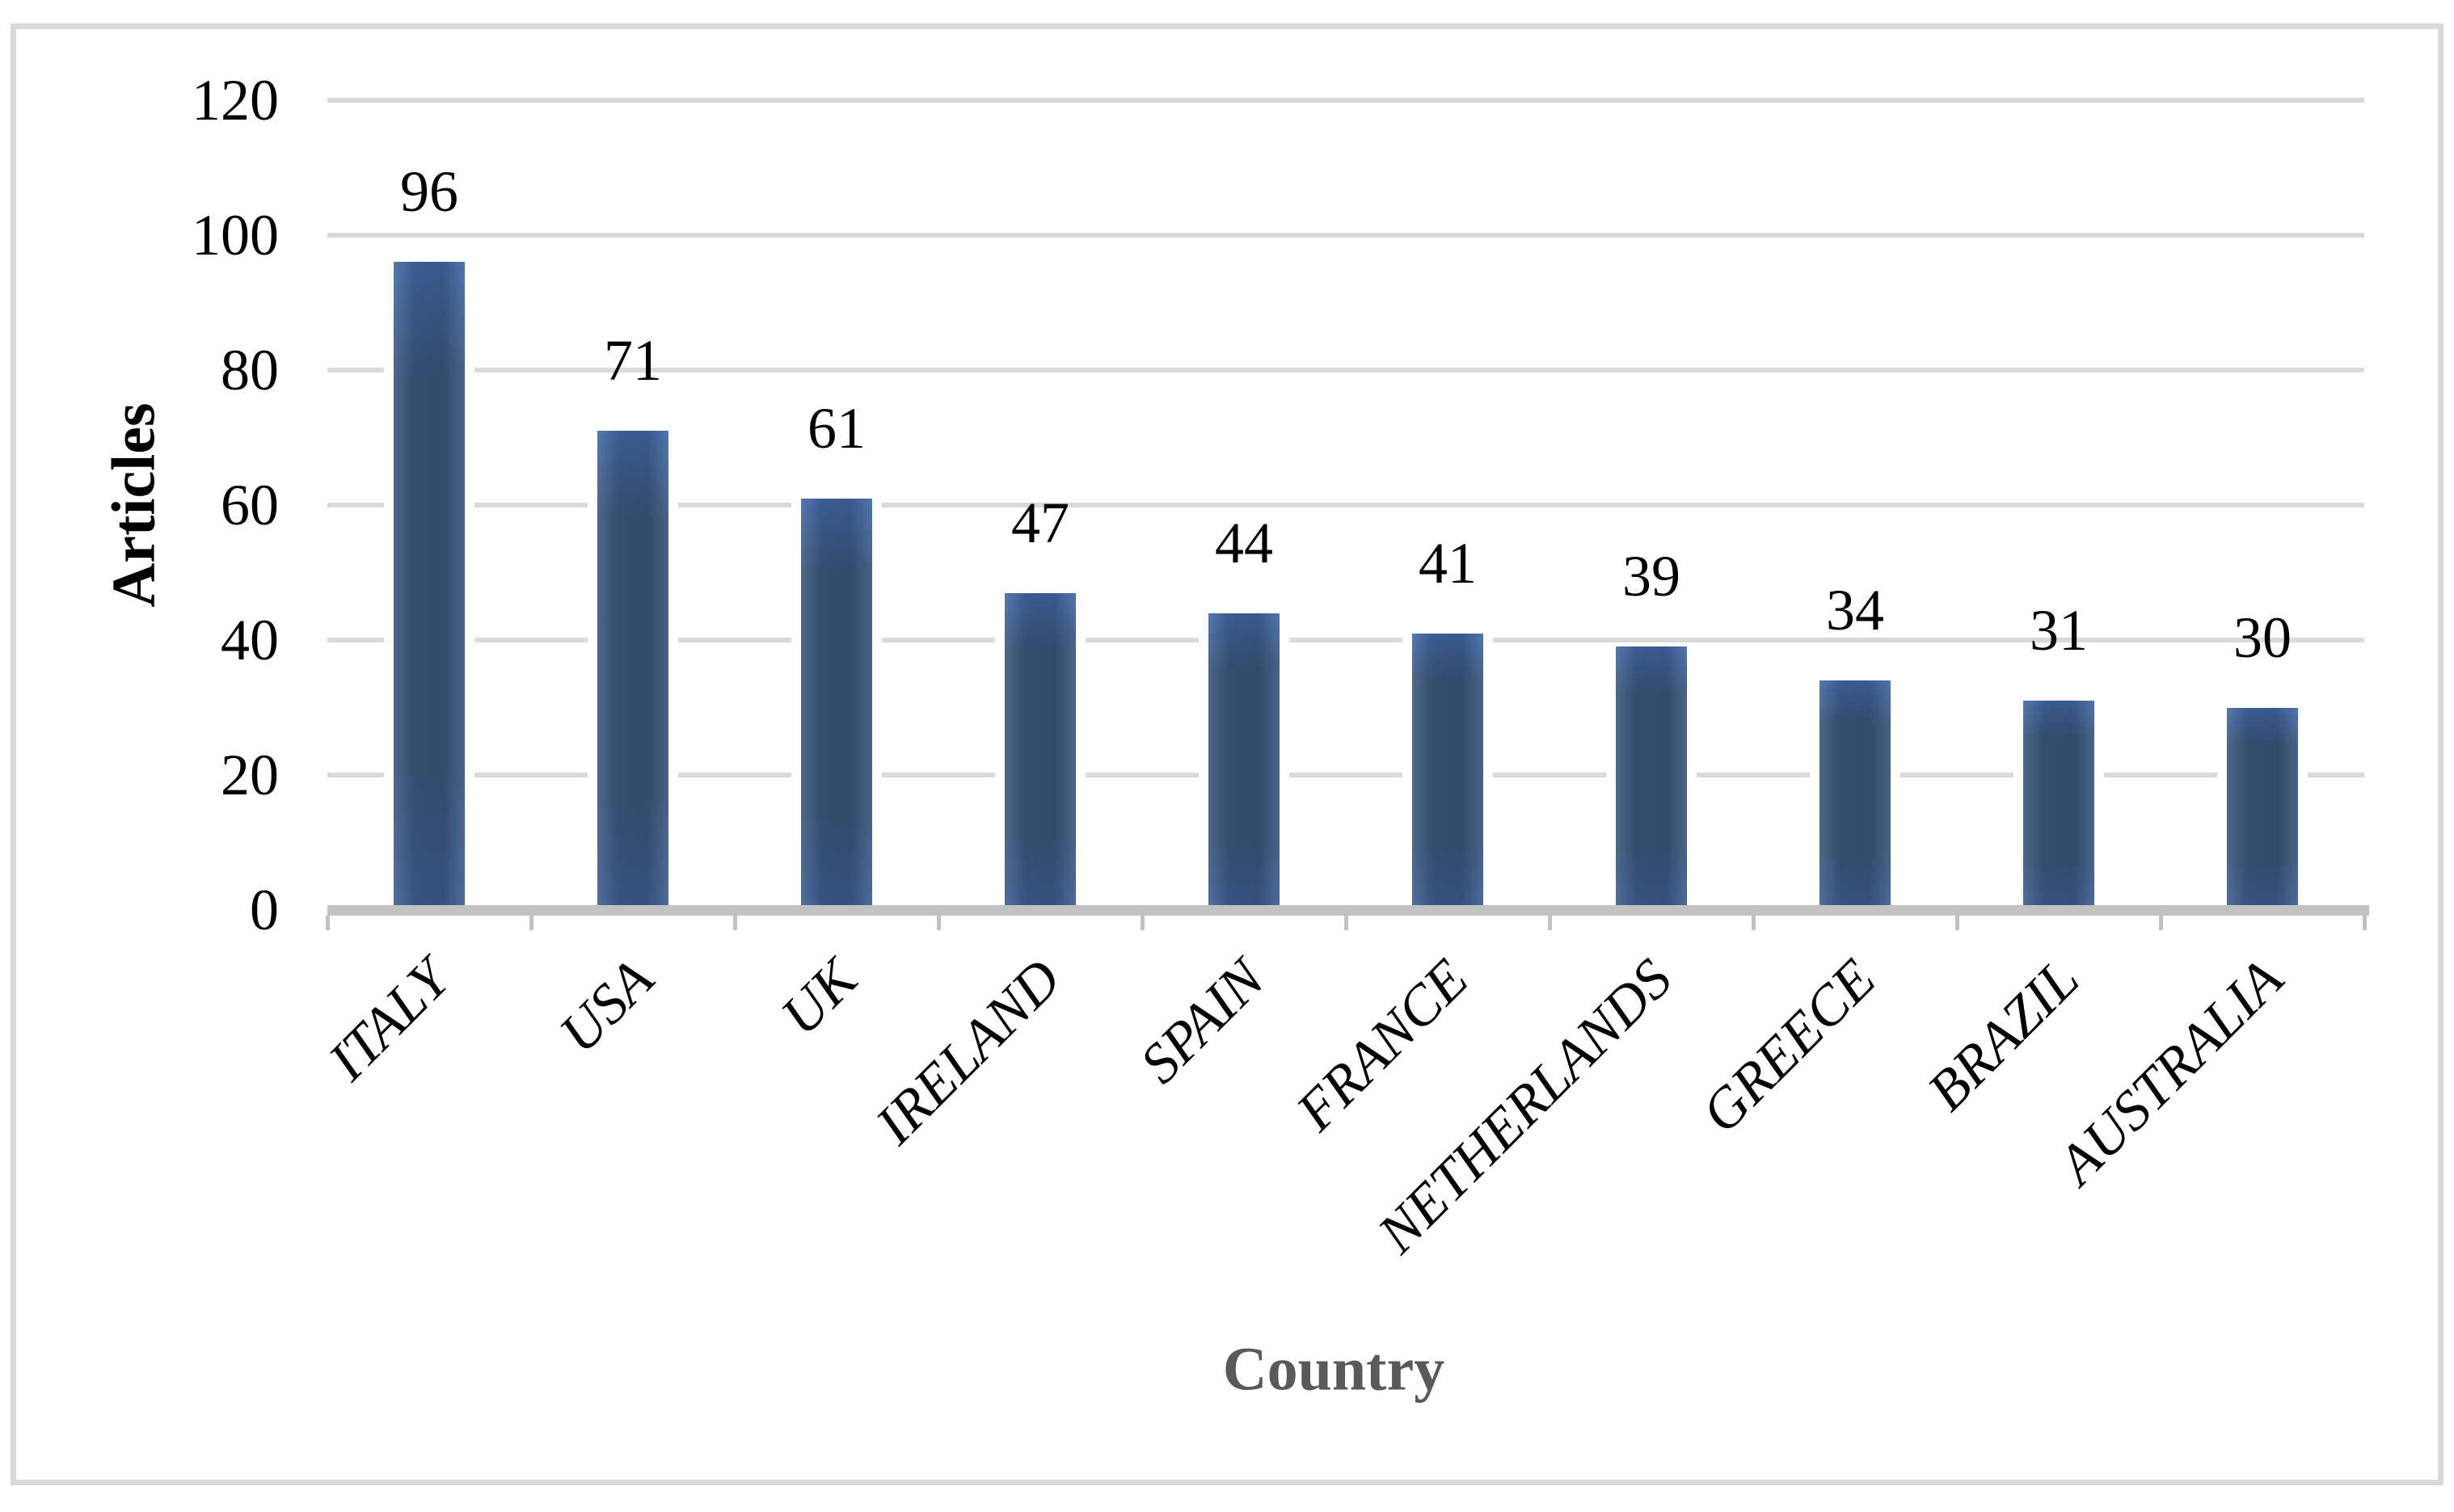 The width and height of the screenshot is (2454, 1512). Describe the element at coordinates (633, 361) in the screenshot. I see `bar-value-label: 71` at that location.